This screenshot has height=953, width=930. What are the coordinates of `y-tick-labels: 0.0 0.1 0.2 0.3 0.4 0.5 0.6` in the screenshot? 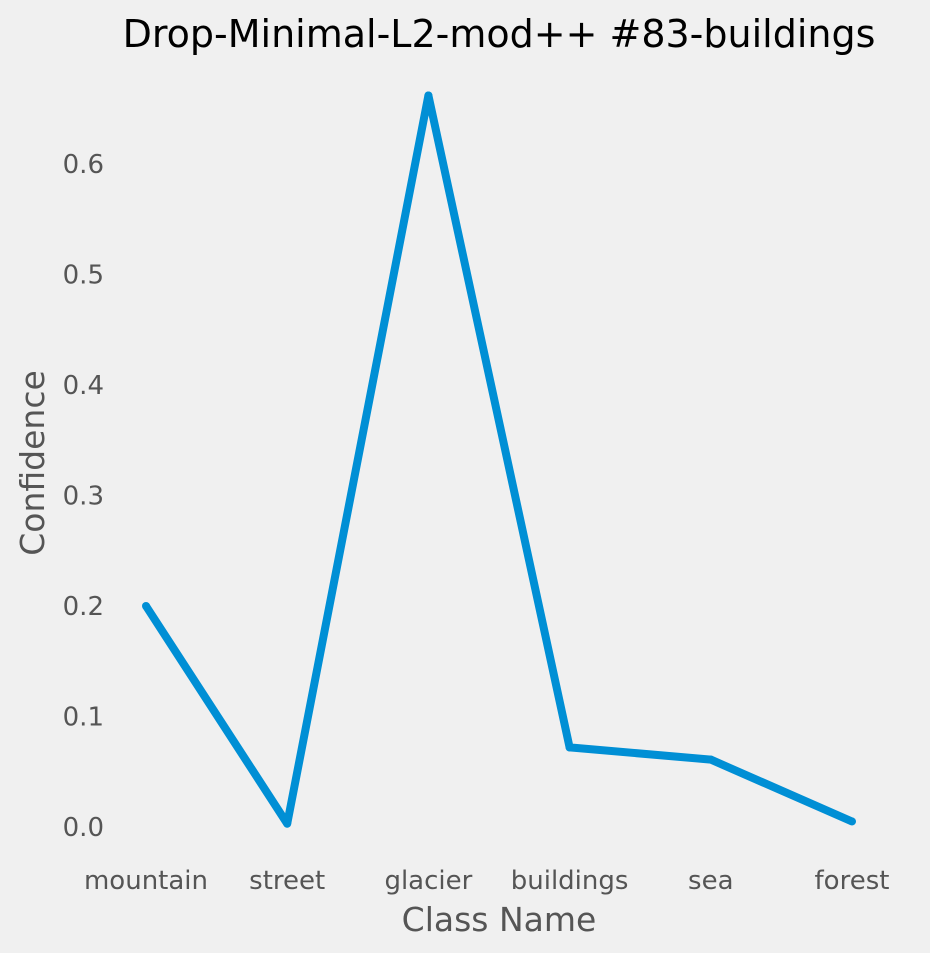 It's located at (83, 496).